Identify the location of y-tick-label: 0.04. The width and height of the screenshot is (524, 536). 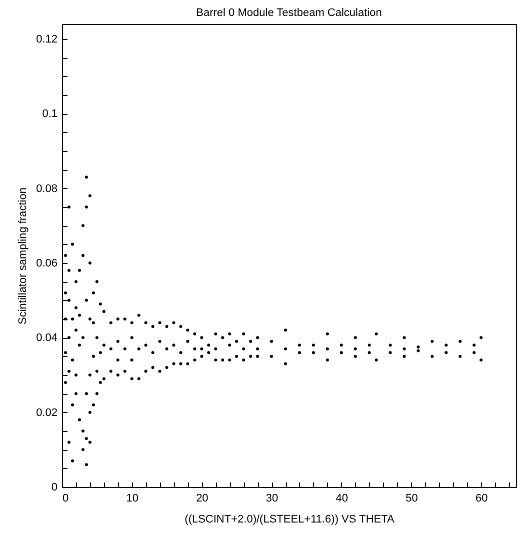
(47, 338).